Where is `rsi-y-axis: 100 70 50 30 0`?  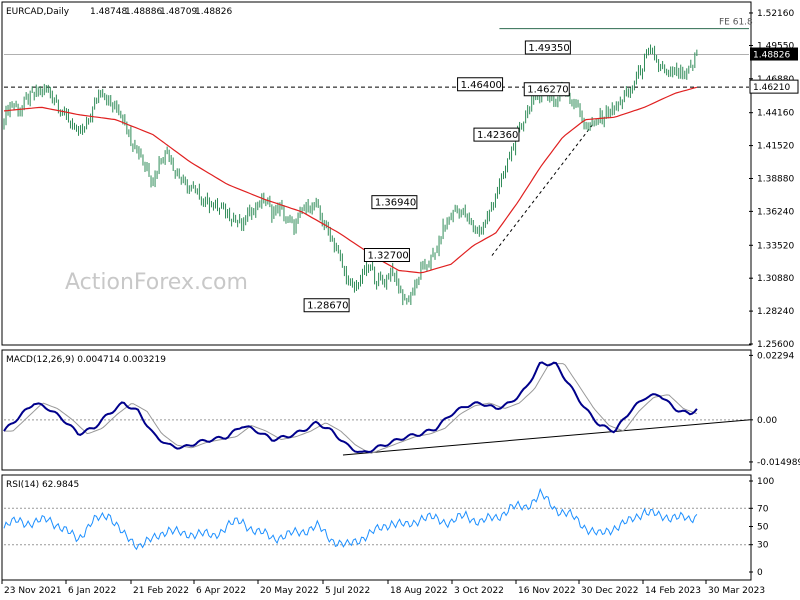 rsi-y-axis: 100 70 50 30 0 is located at coordinates (761, 527).